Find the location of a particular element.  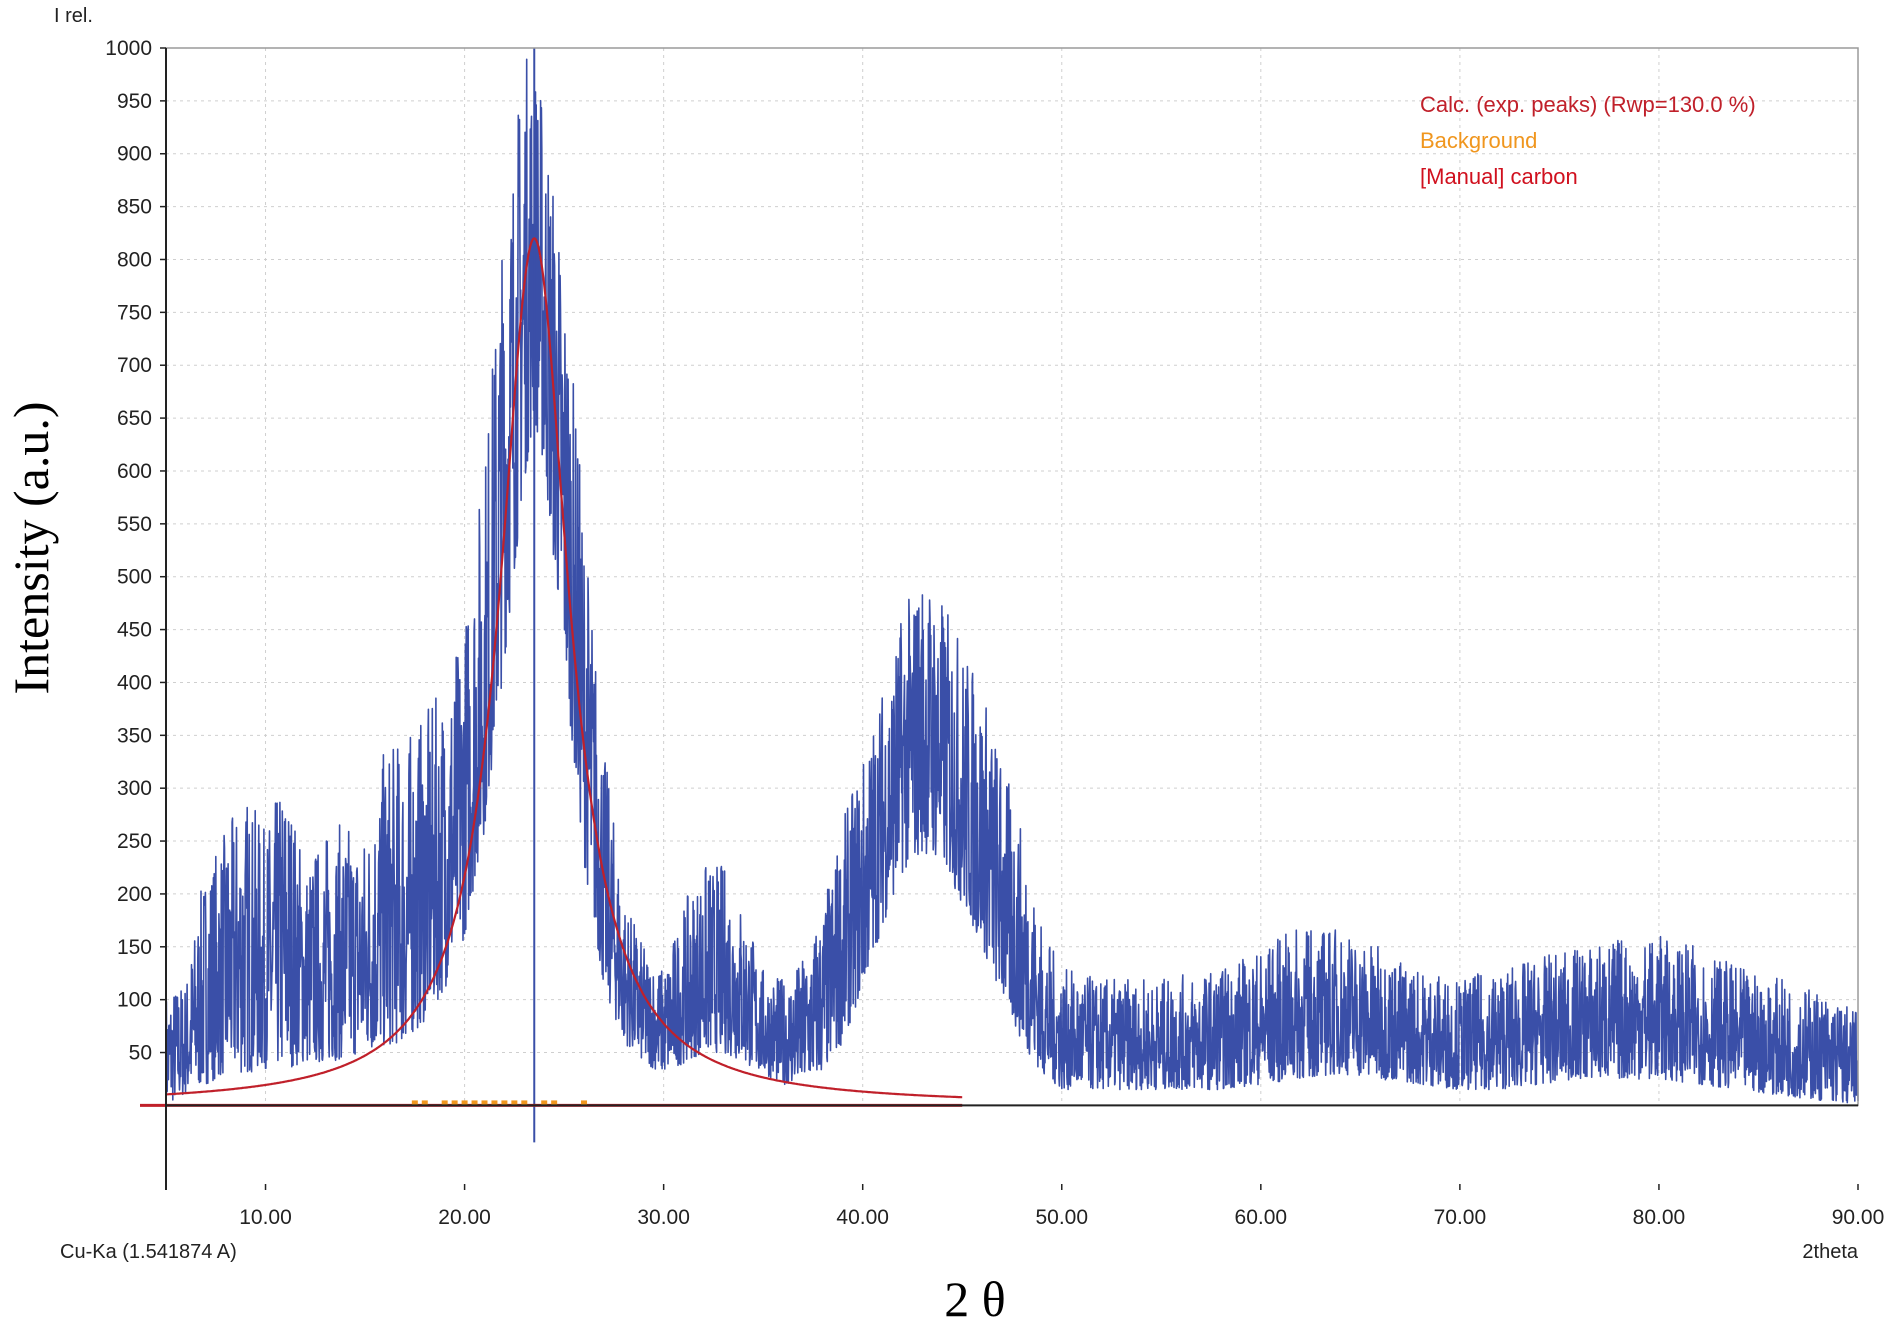

wavelength-label: Cu-Ka (1.541874 A) is located at coordinates (148, 1252).